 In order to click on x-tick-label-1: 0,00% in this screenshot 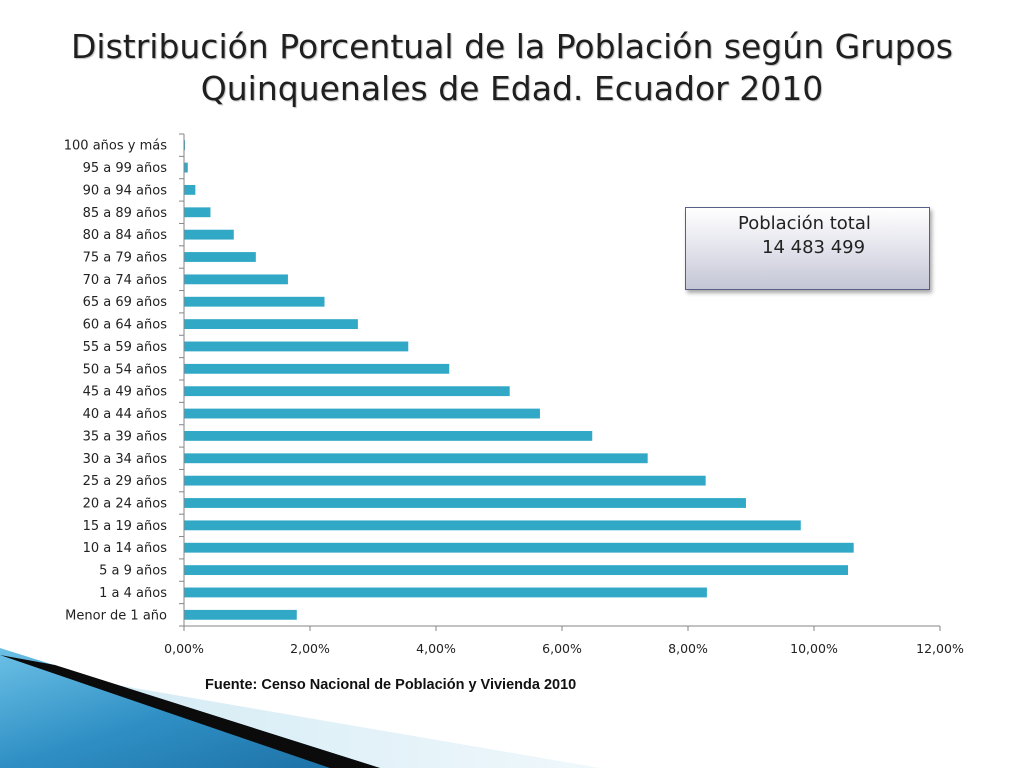, I will do `click(184, 648)`.